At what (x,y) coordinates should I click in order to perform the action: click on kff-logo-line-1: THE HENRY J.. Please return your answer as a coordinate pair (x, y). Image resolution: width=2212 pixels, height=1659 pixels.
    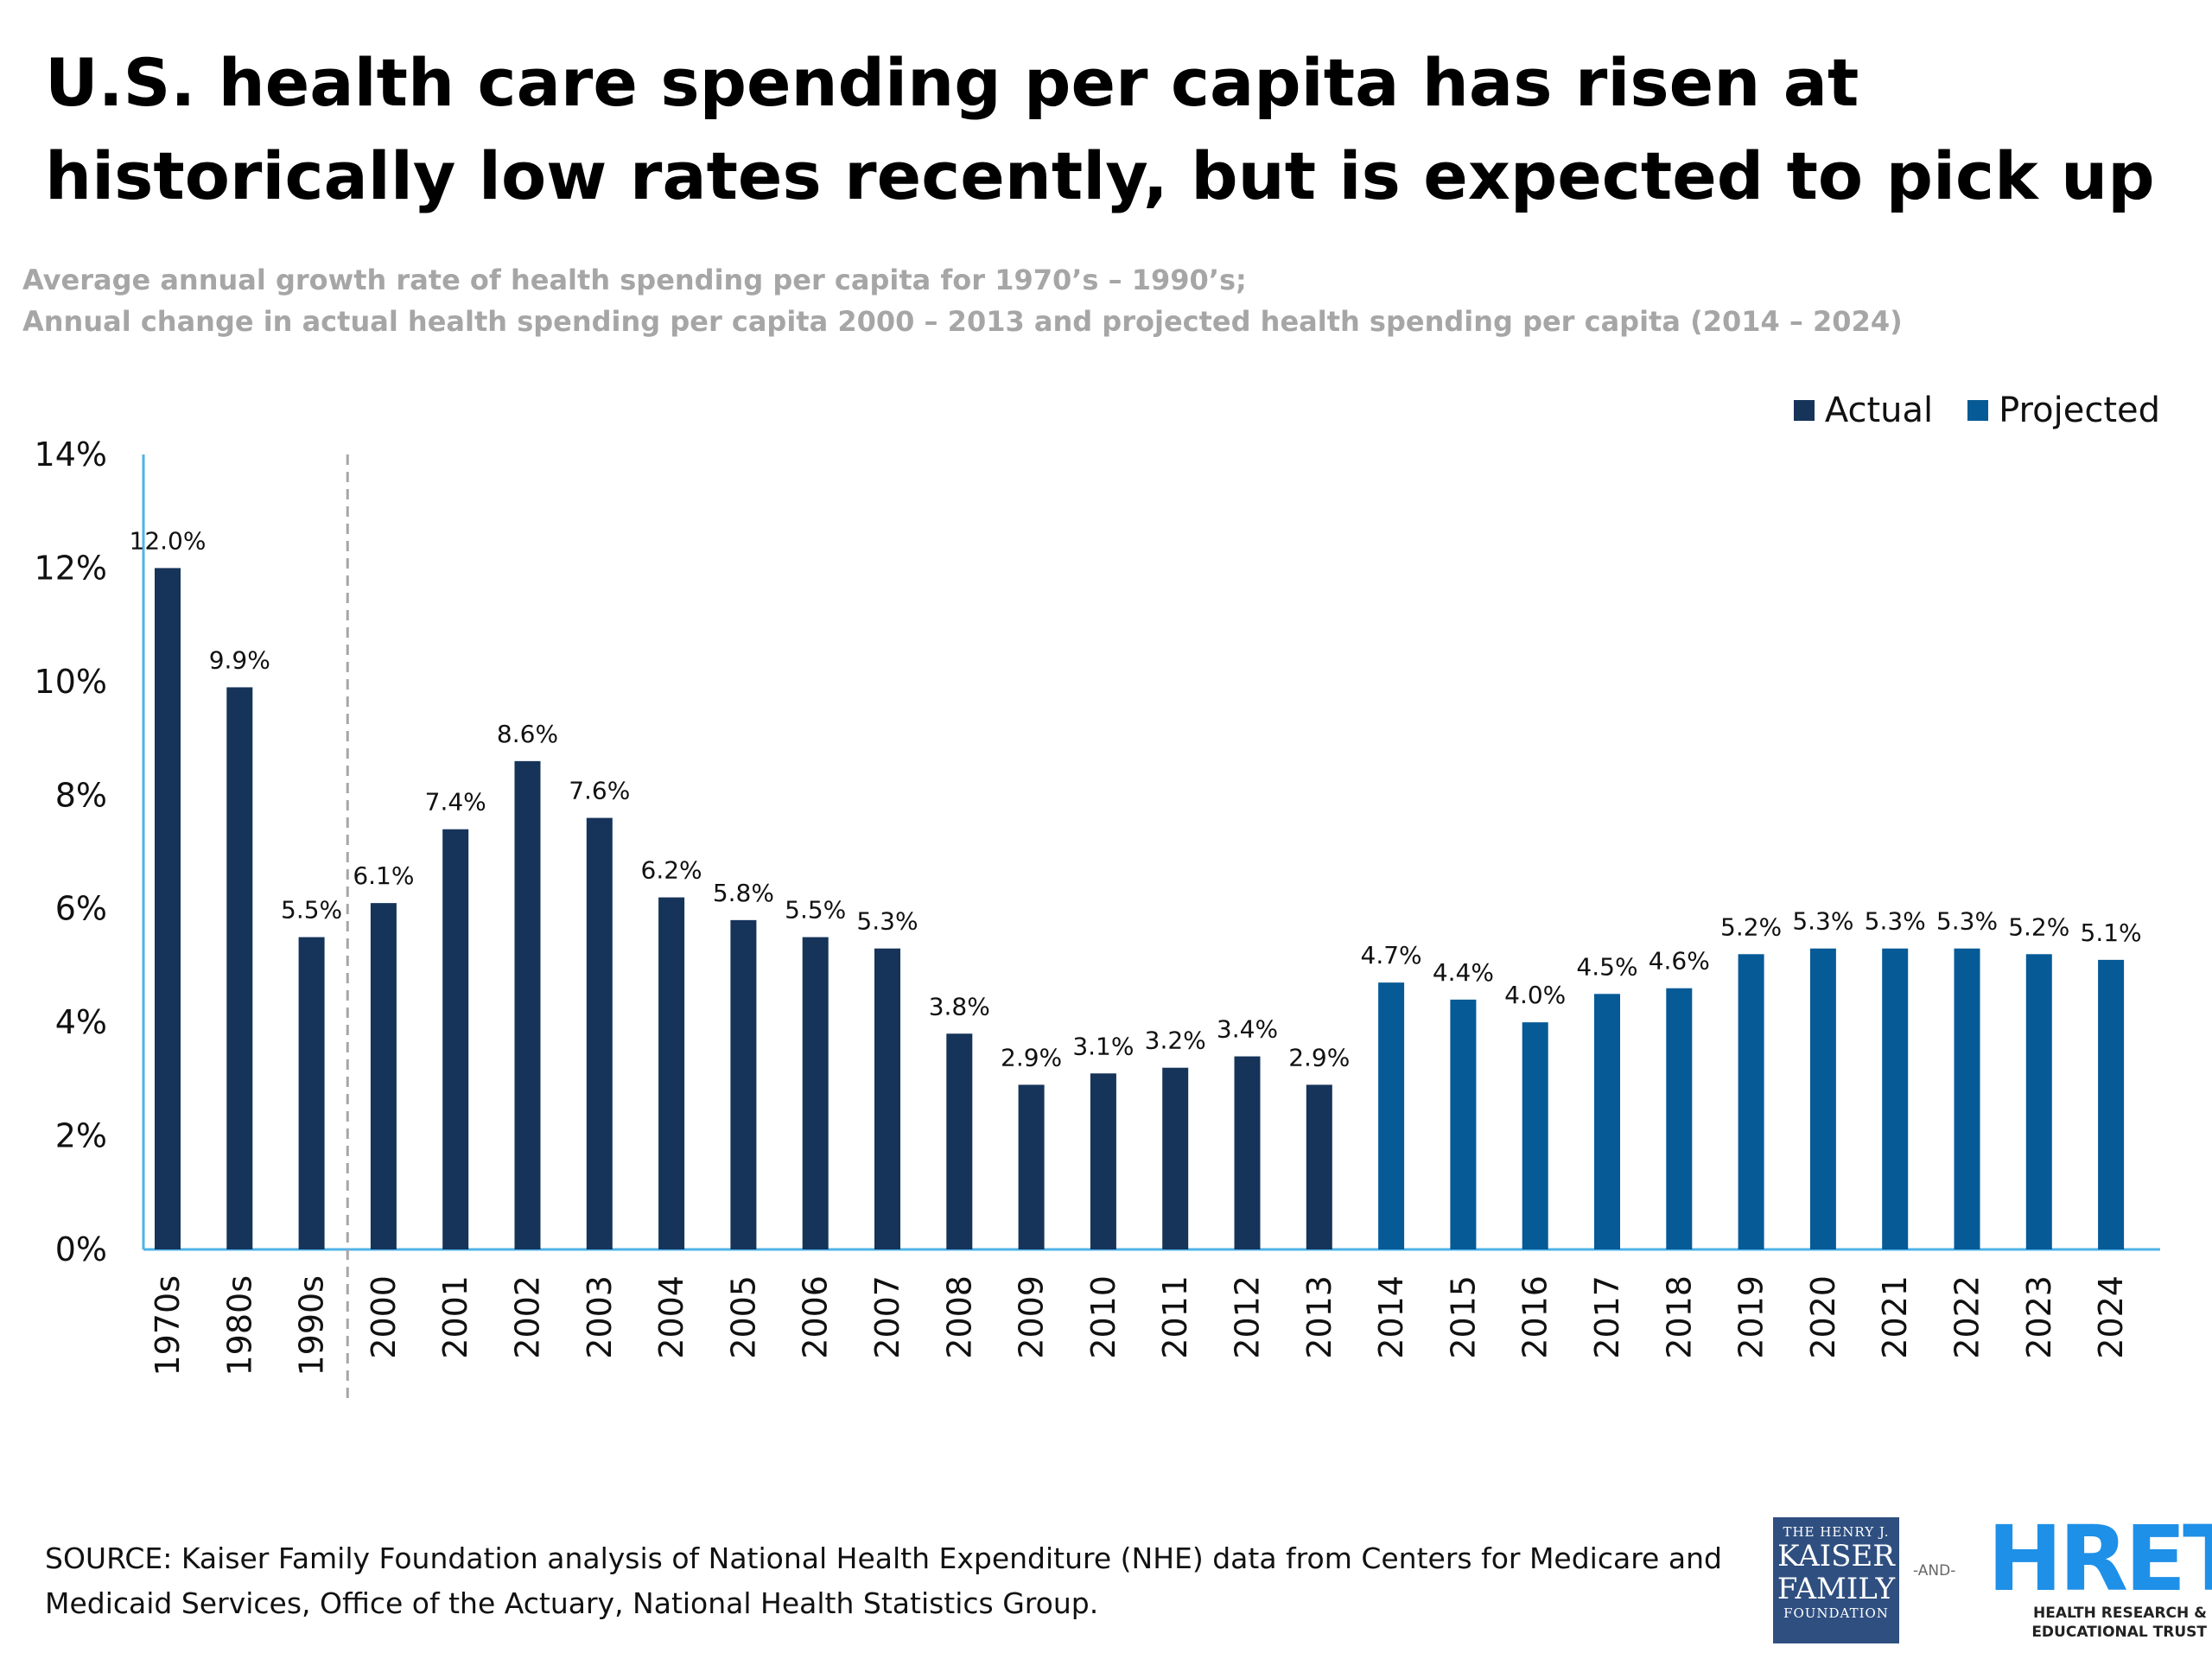
    Looking at the image, I should click on (1836, 1532).